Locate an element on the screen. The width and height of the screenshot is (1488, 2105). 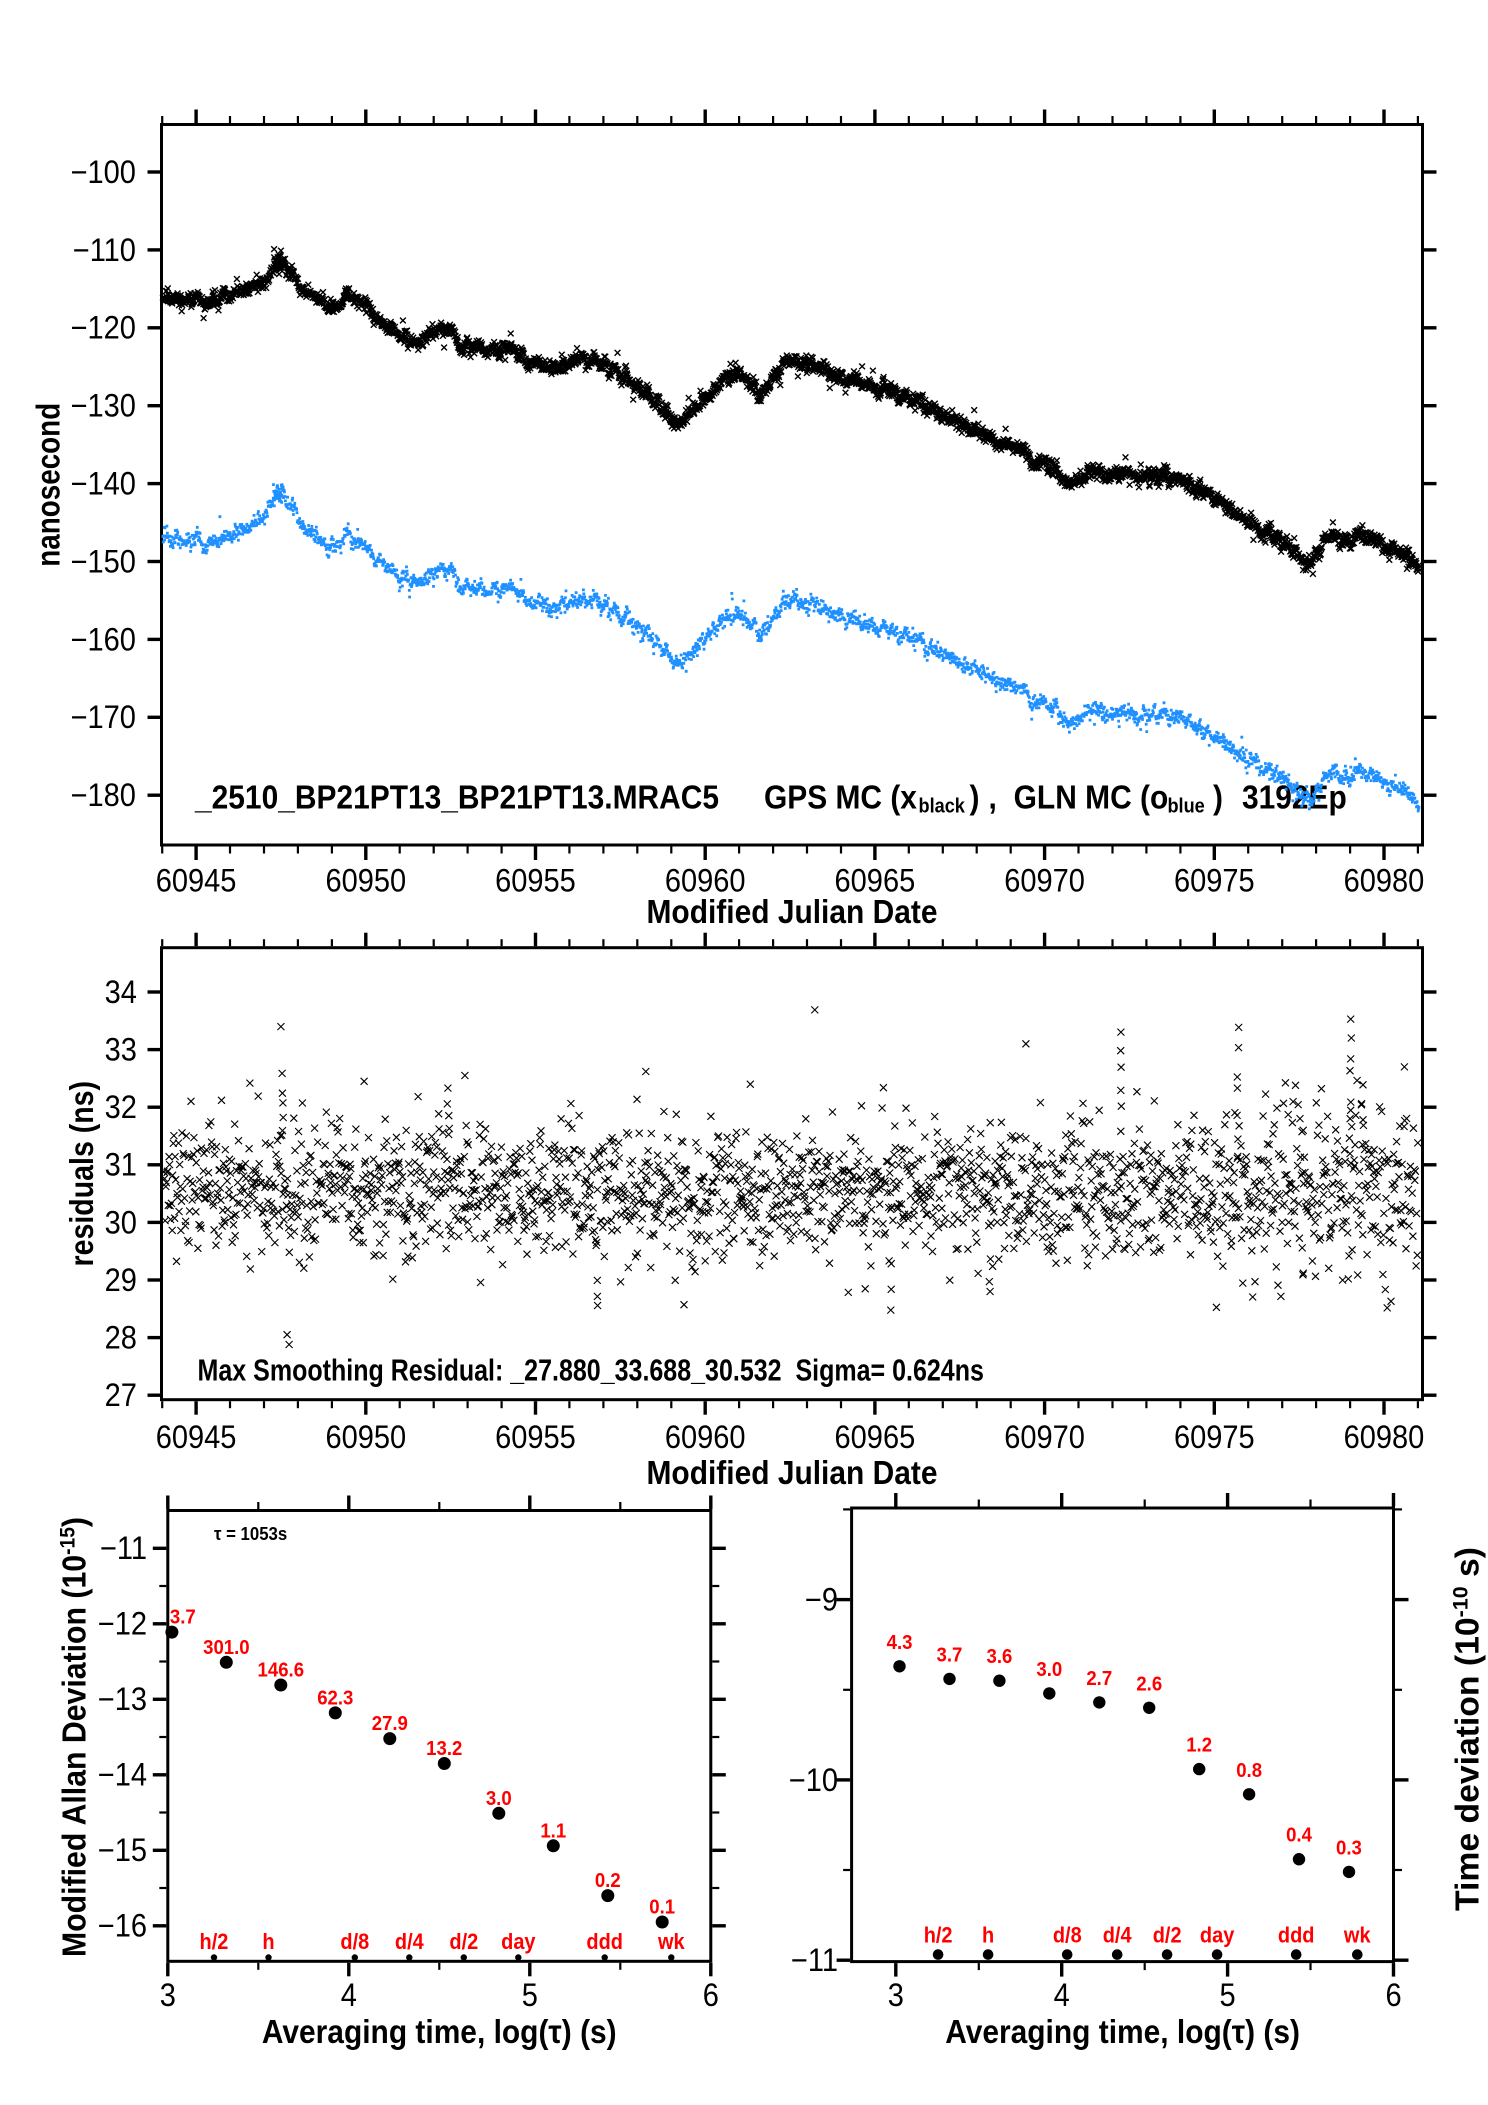
svg-text: −15 is located at coordinates (122, 1851).